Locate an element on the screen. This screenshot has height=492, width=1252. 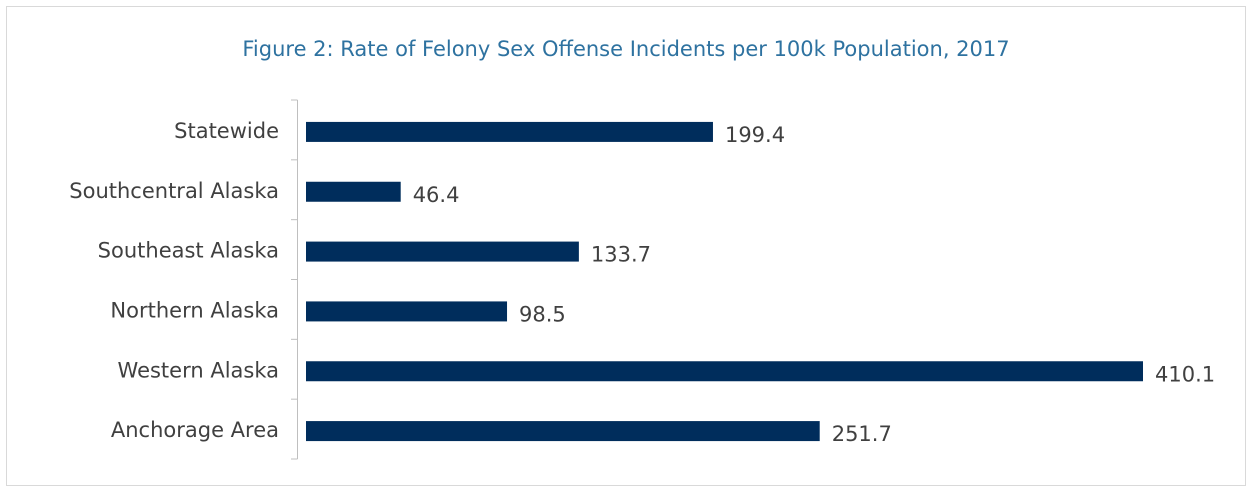
value-label: 46.4 is located at coordinates (436, 195).